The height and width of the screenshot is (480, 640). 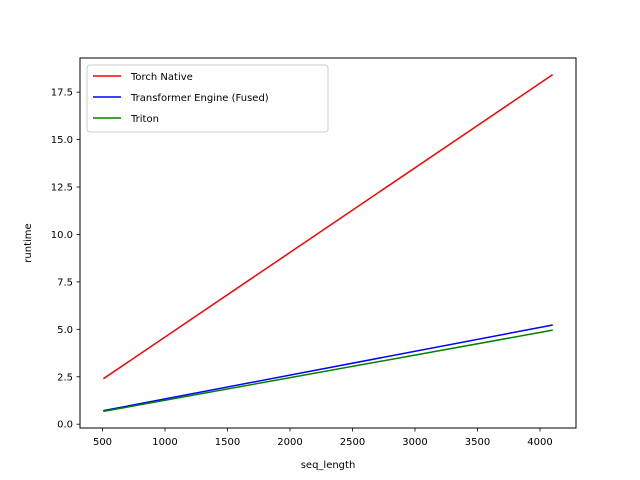 I want to click on x-tick-label: 1500, so click(x=227, y=442).